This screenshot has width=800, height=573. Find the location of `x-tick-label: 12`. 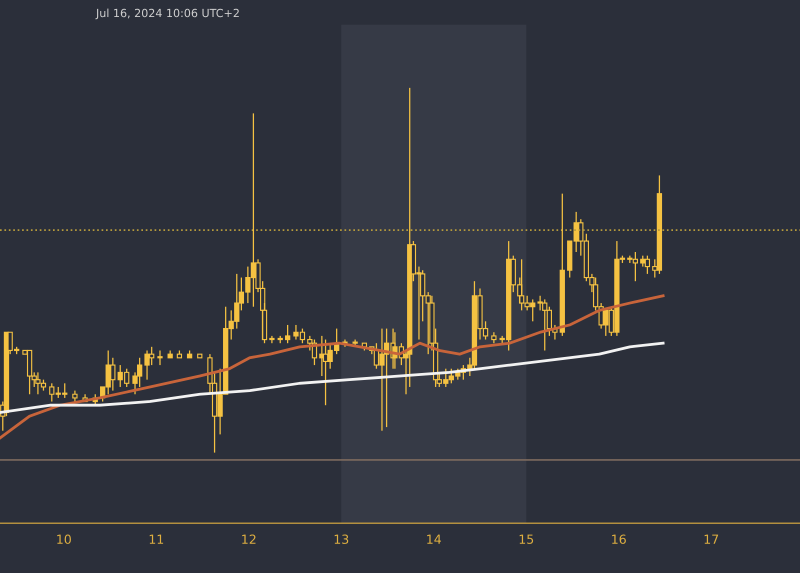

x-tick-label: 12 is located at coordinates (249, 539).